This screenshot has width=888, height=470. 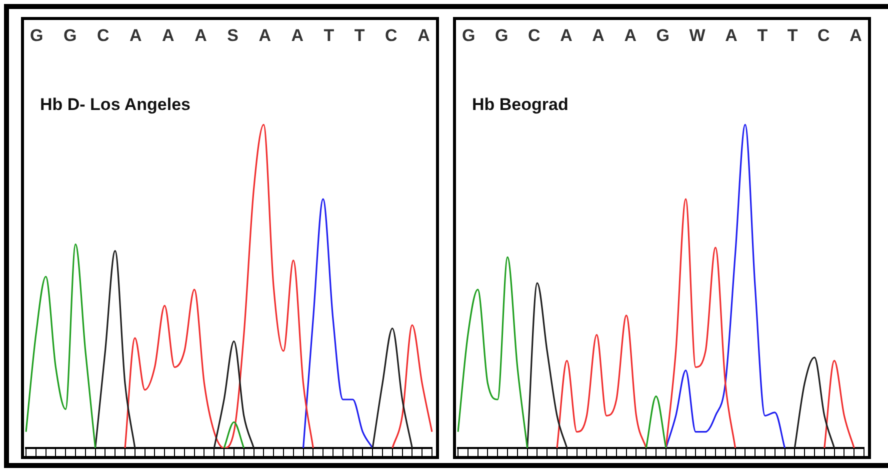 What do you see at coordinates (232, 36) in the screenshot?
I see `text: S` at bounding box center [232, 36].